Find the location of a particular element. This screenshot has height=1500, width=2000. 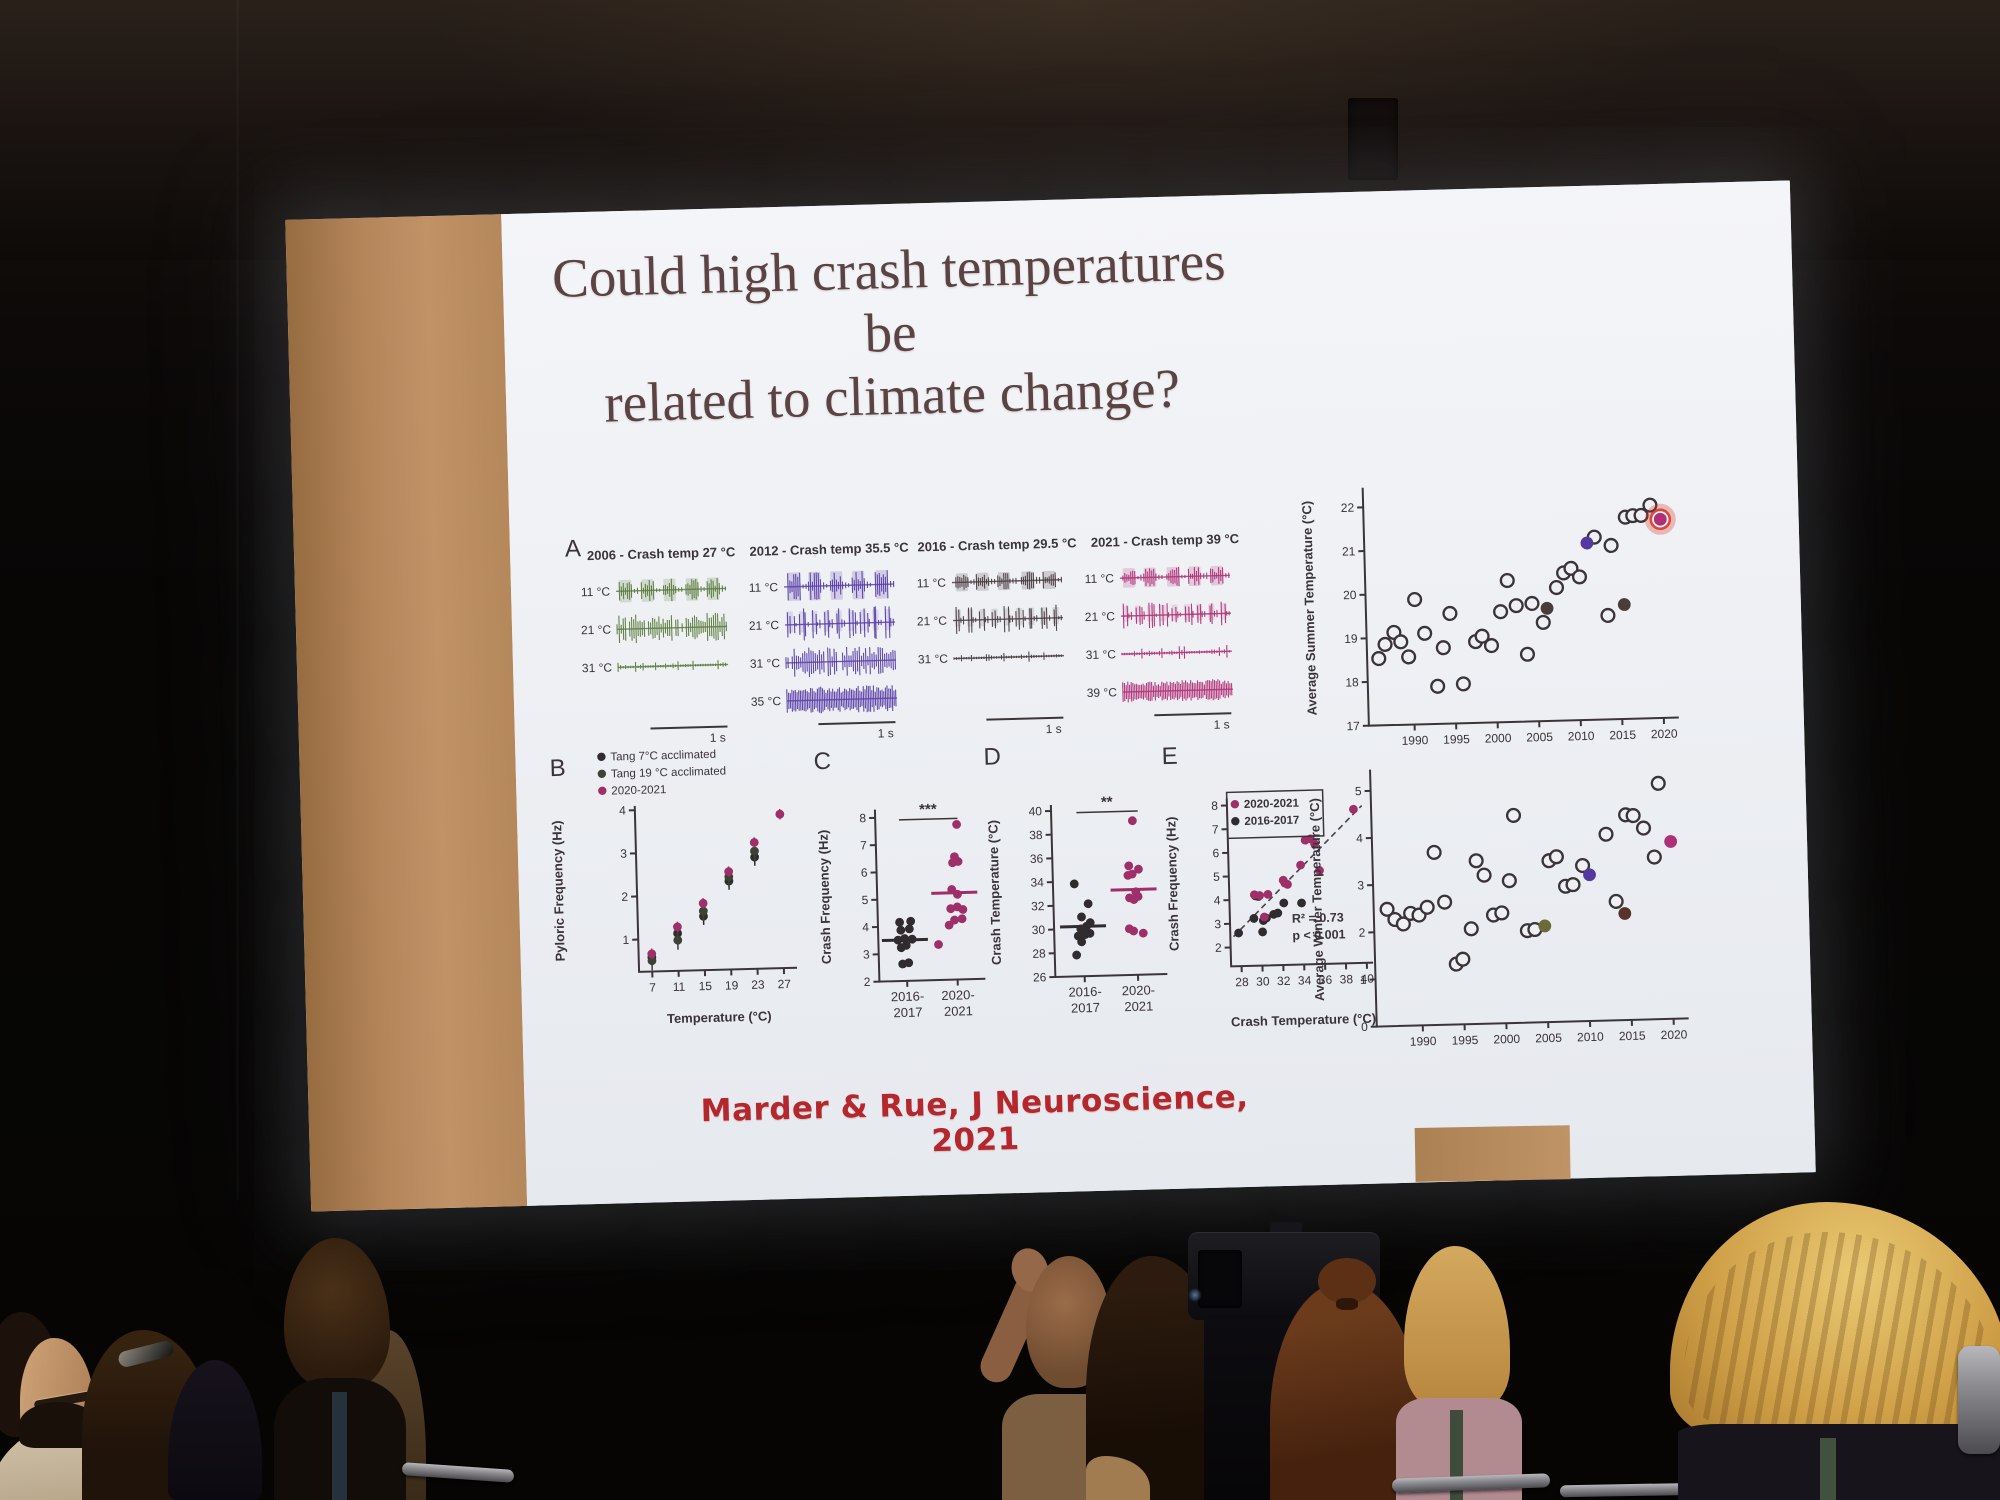

citation: Marder & Rue, J Neuroscience, 2021 is located at coordinates (974, 1119).